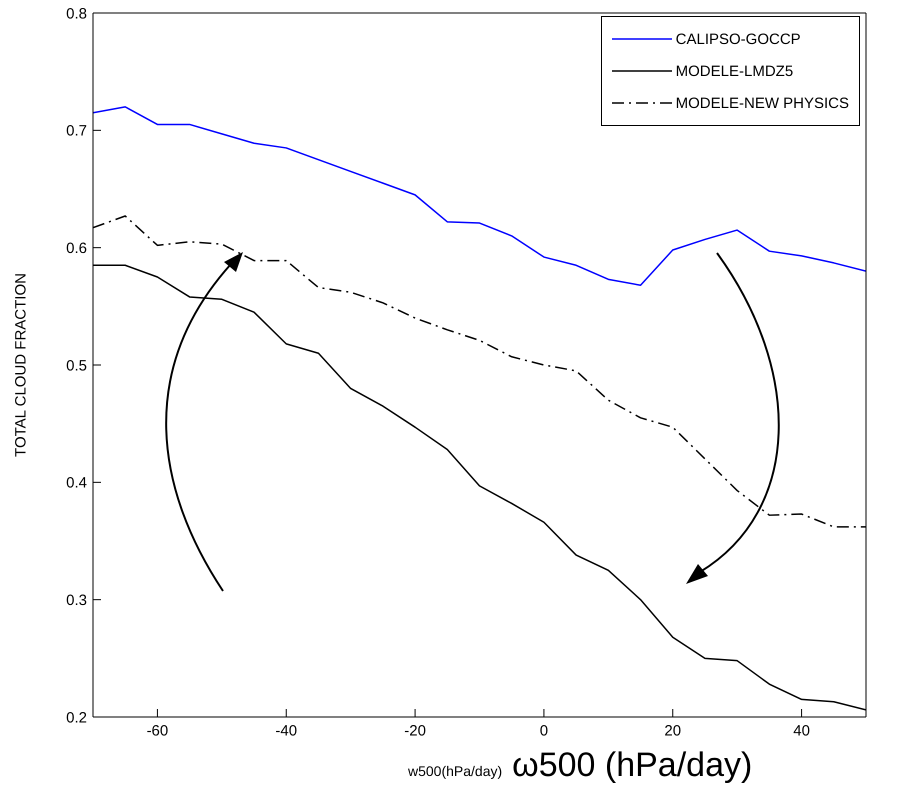 The image size is (920, 807). What do you see at coordinates (76, 717) in the screenshot?
I see `y-tick-label: 0.2` at bounding box center [76, 717].